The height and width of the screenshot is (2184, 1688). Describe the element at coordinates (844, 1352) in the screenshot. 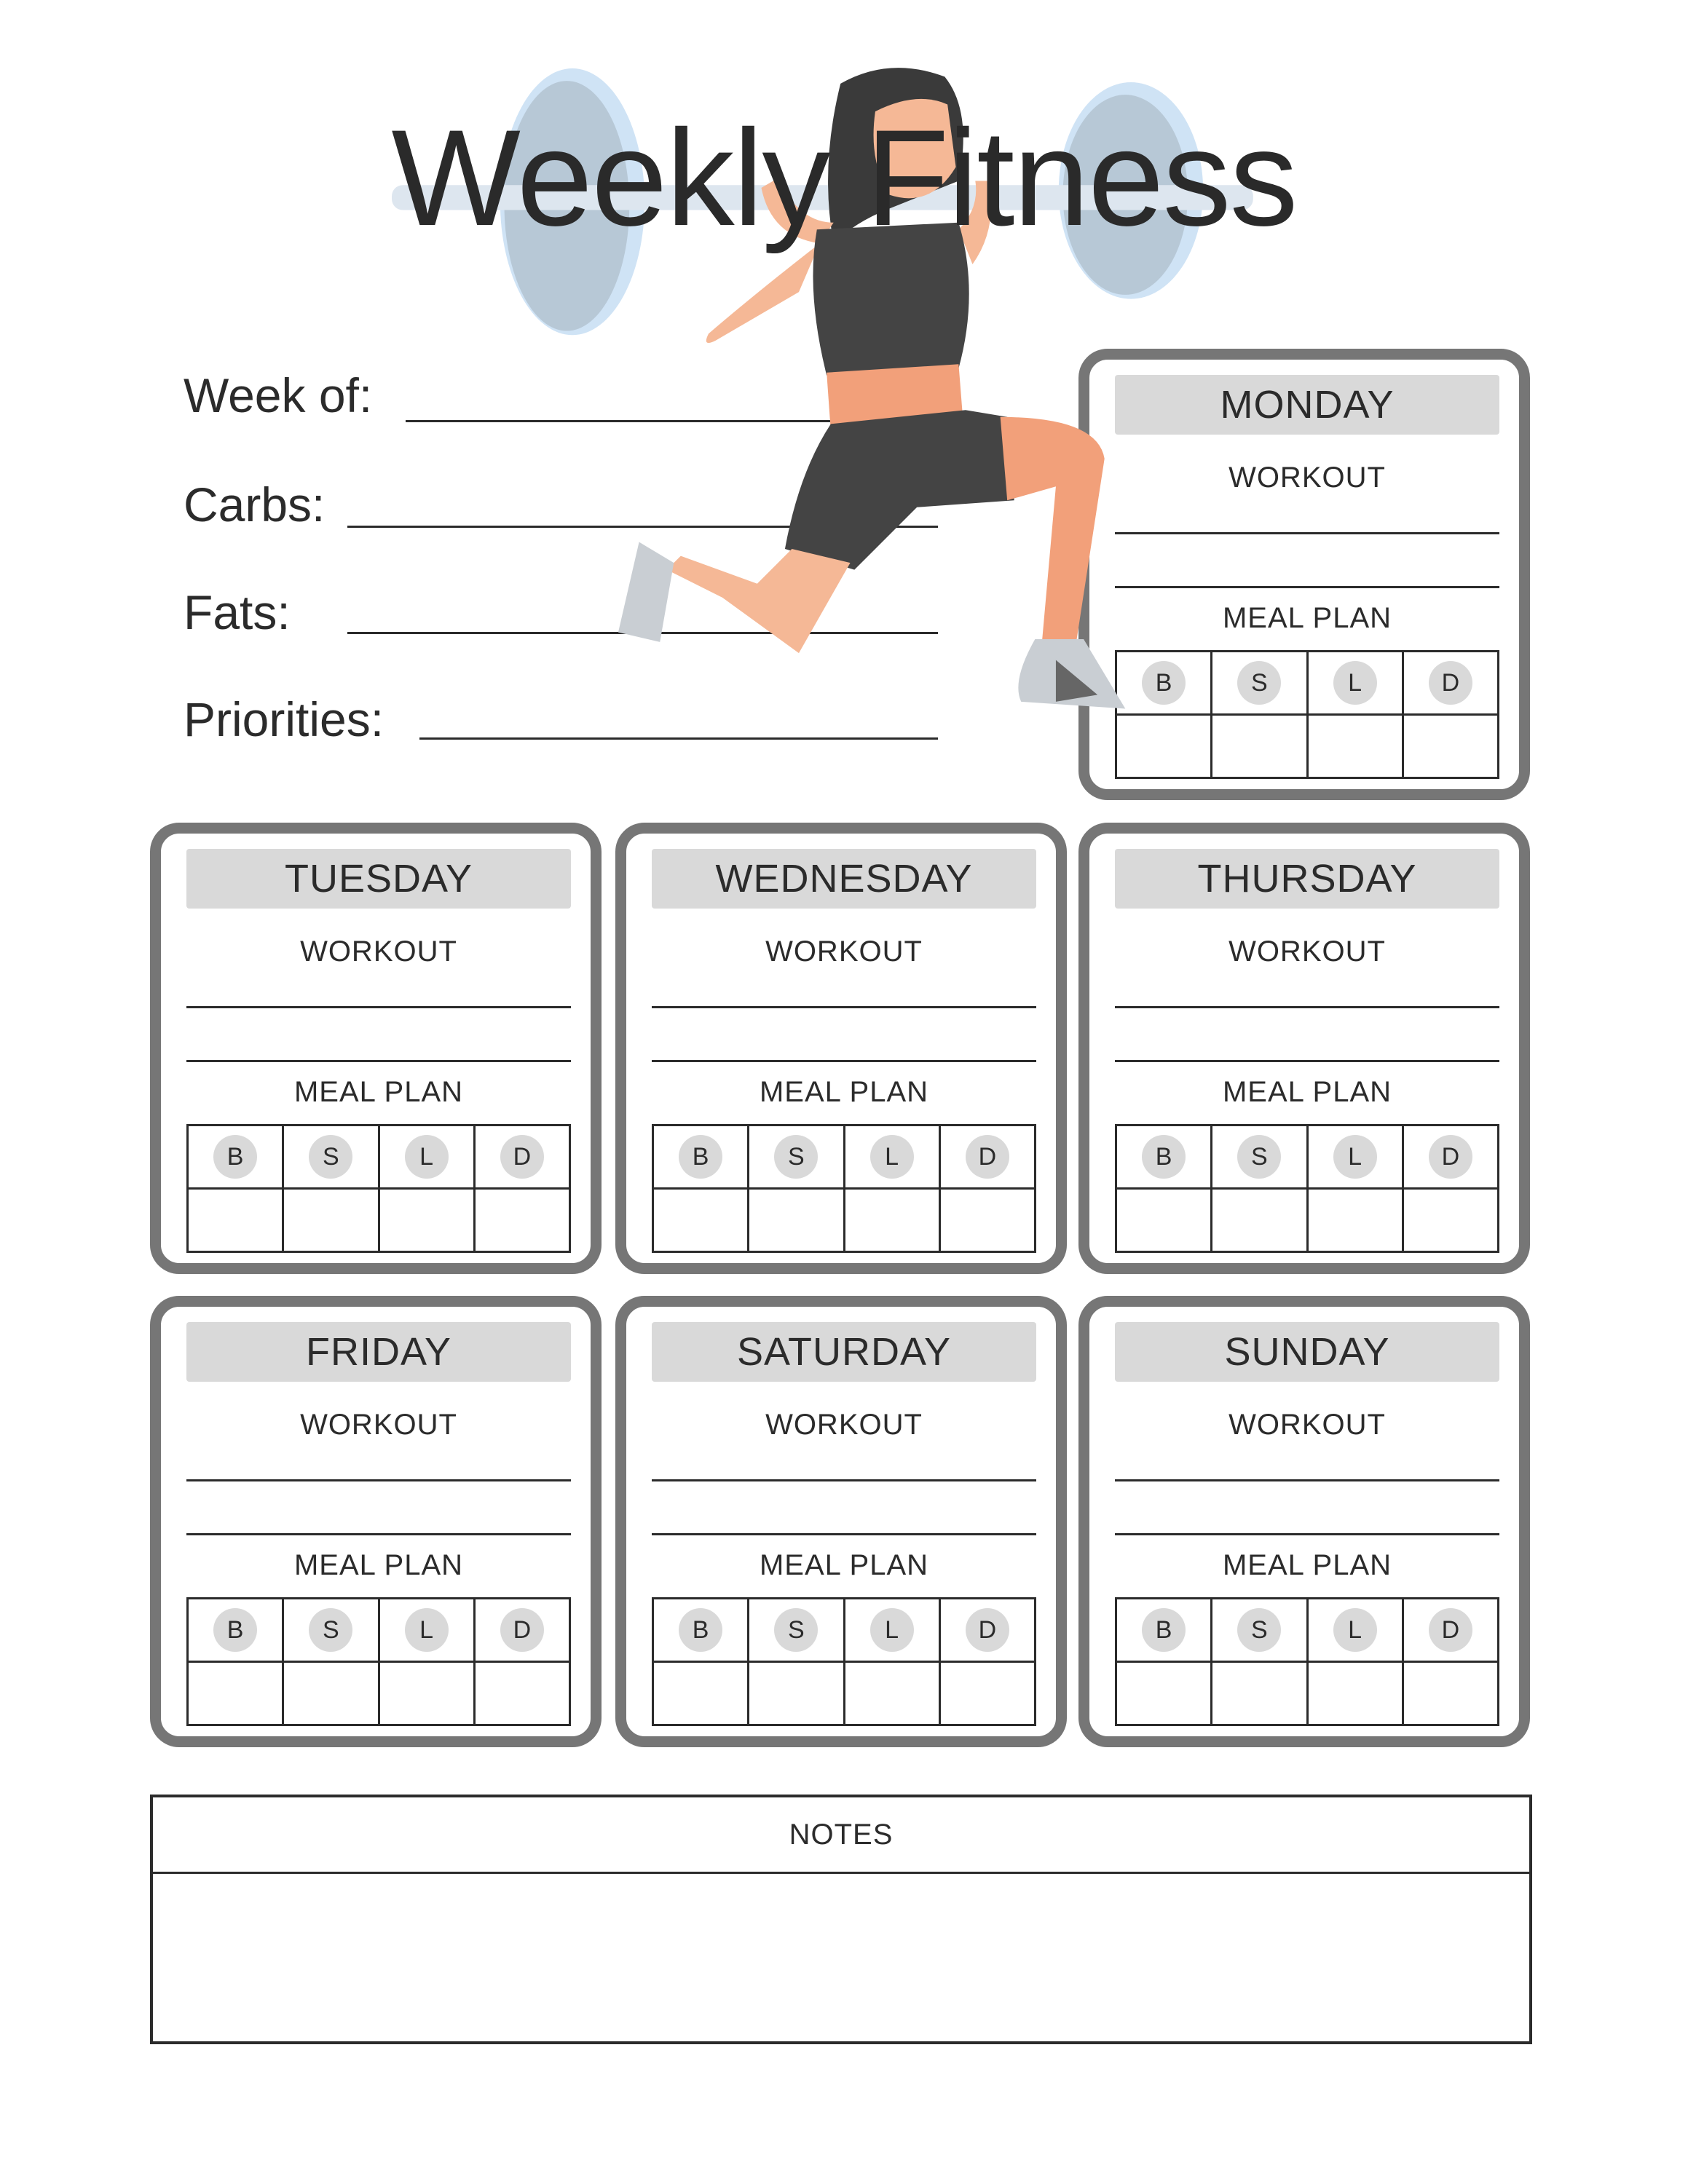

I see `day-title: SATURDAY` at that location.